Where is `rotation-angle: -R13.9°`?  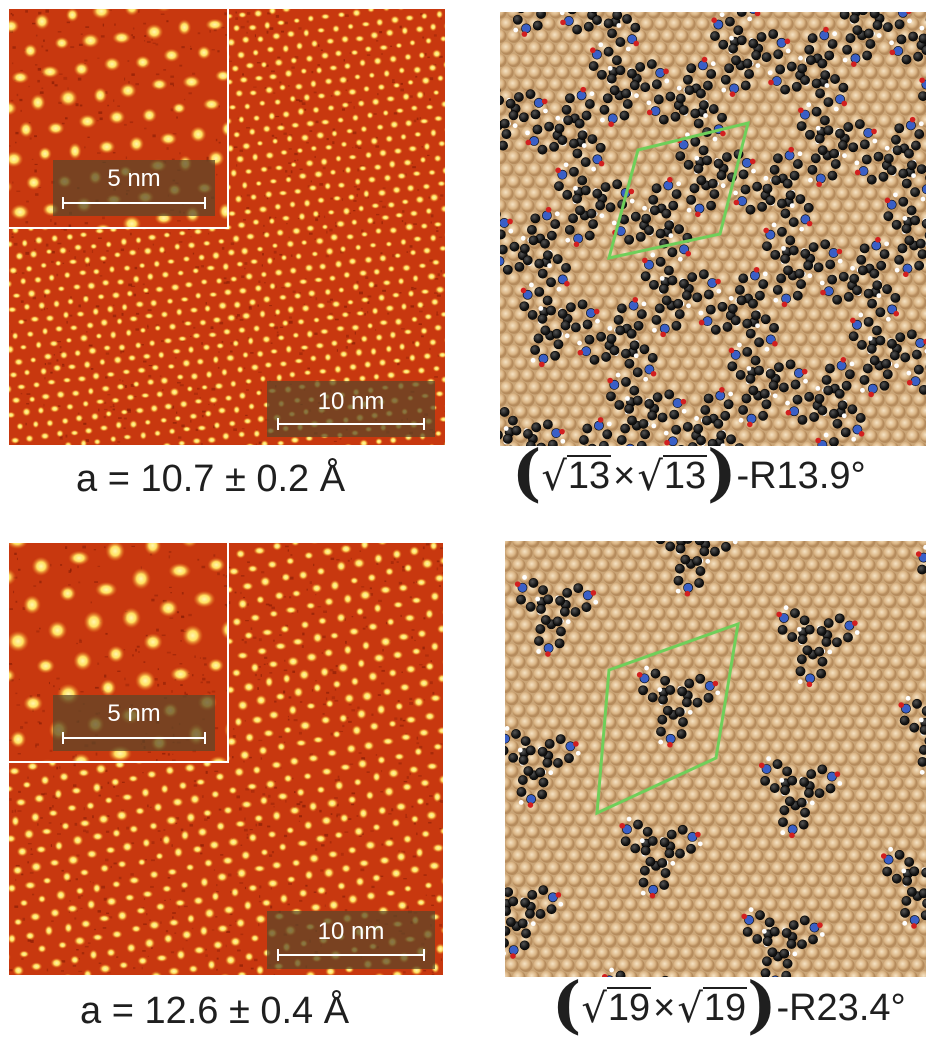 rotation-angle: -R13.9° is located at coordinates (800, 476).